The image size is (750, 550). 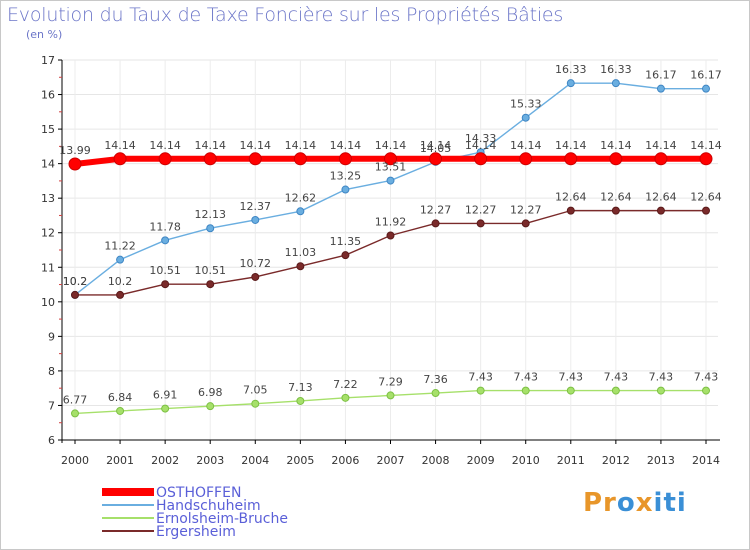 What do you see at coordinates (75, 281) in the screenshot?
I see `data-label: 10.2` at bounding box center [75, 281].